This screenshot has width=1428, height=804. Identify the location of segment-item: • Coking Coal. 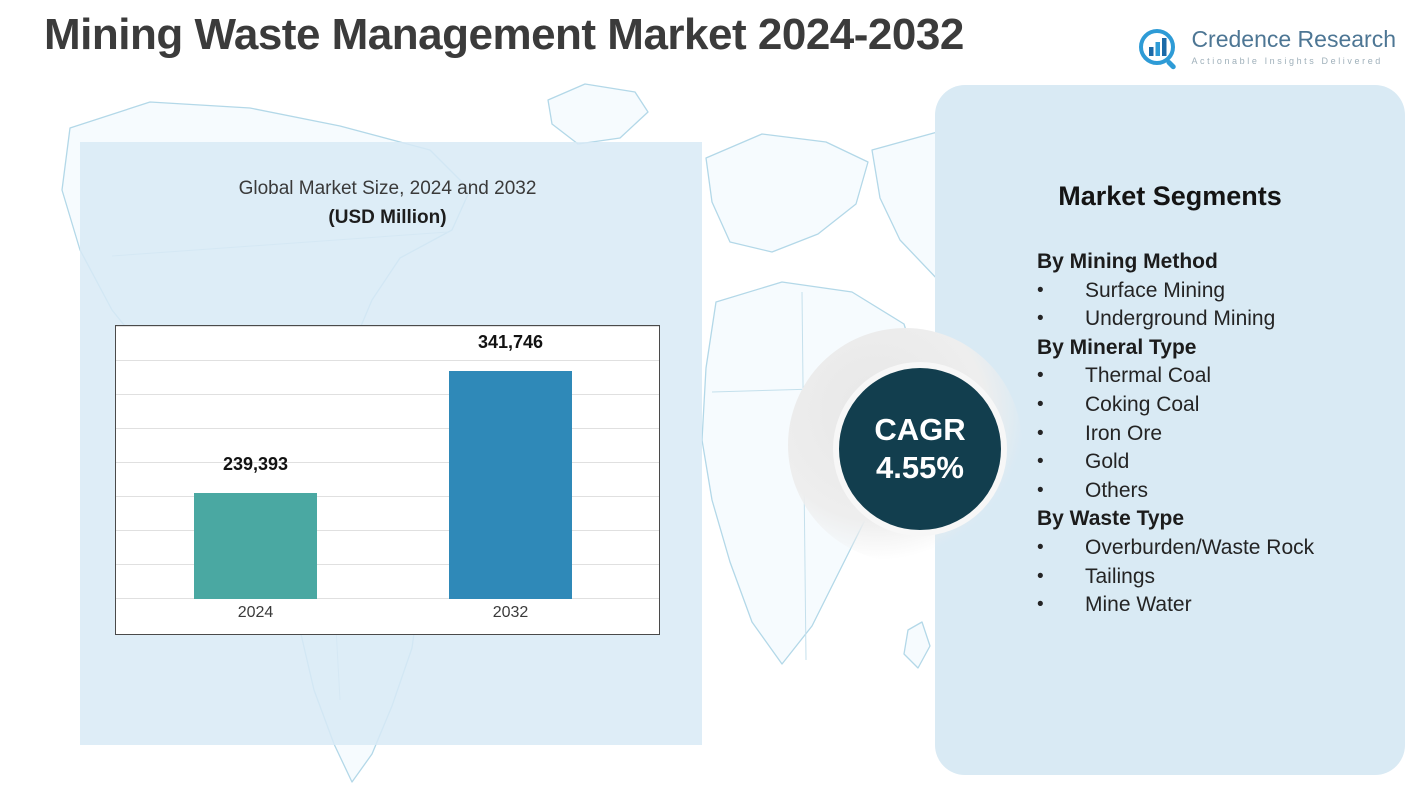
(1202, 405).